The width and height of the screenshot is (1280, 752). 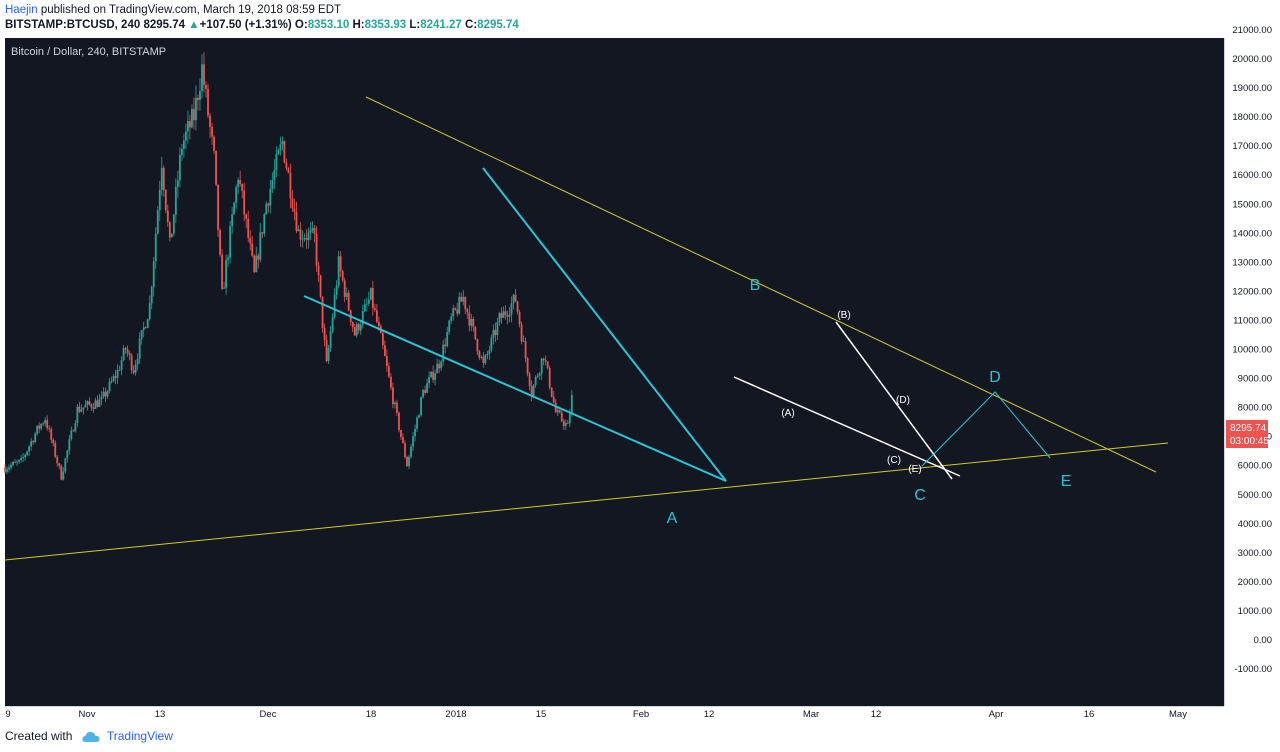 What do you see at coordinates (914, 469) in the screenshot?
I see `subwave-label-e: (E)` at bounding box center [914, 469].